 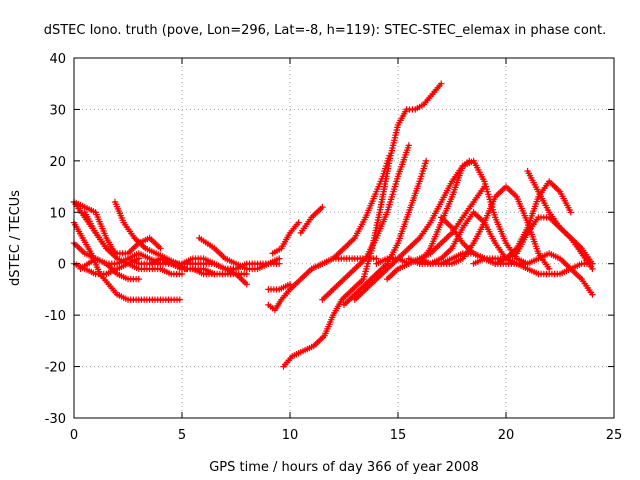 I want to click on x-tick-label: 10, so click(x=290, y=435).